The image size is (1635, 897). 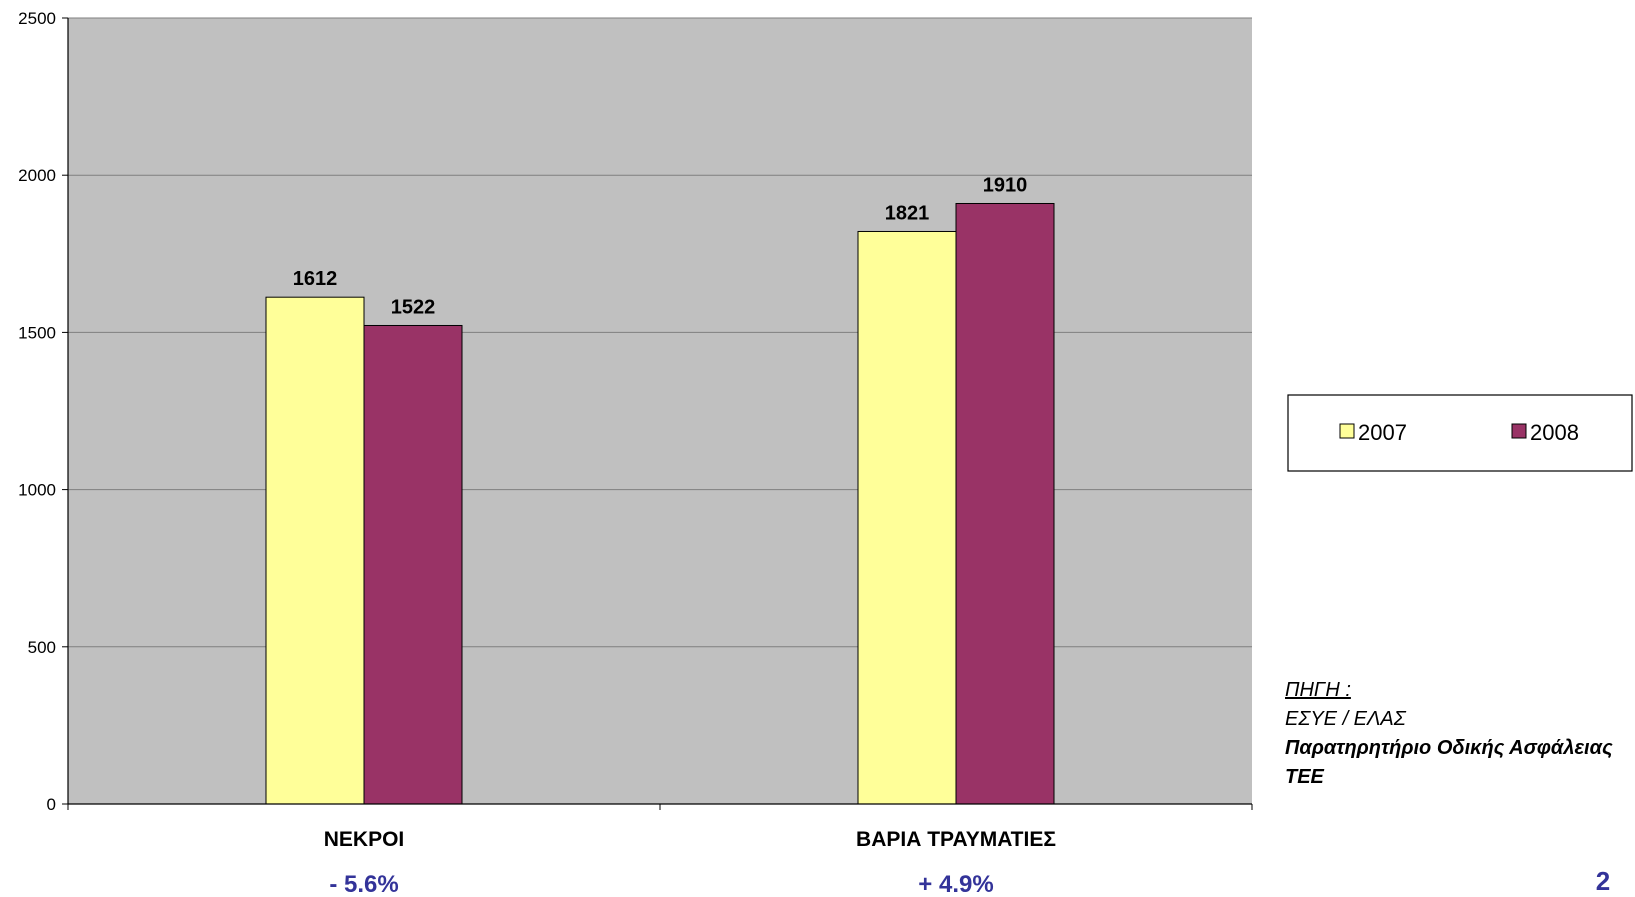 I want to click on y-tick-label: 500, so click(x=42, y=647).